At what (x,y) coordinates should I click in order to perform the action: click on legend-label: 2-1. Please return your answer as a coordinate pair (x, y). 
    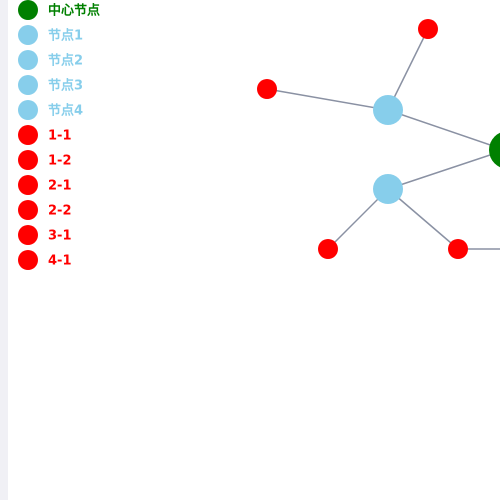
    Looking at the image, I should click on (60, 186).